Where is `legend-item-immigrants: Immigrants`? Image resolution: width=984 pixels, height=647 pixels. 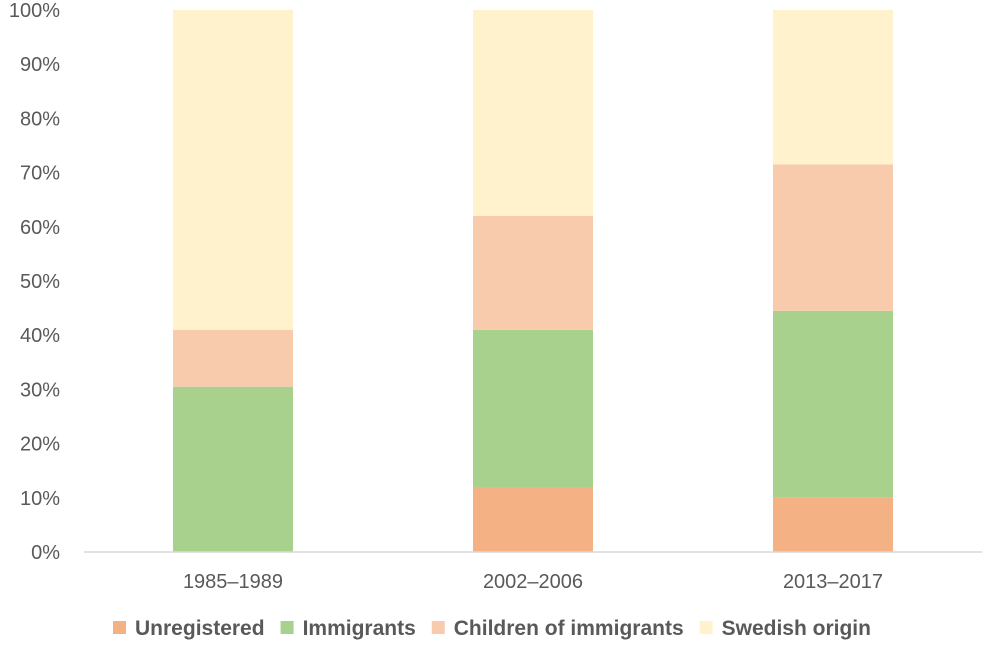
legend-item-immigrants: Immigrants is located at coordinates (348, 628).